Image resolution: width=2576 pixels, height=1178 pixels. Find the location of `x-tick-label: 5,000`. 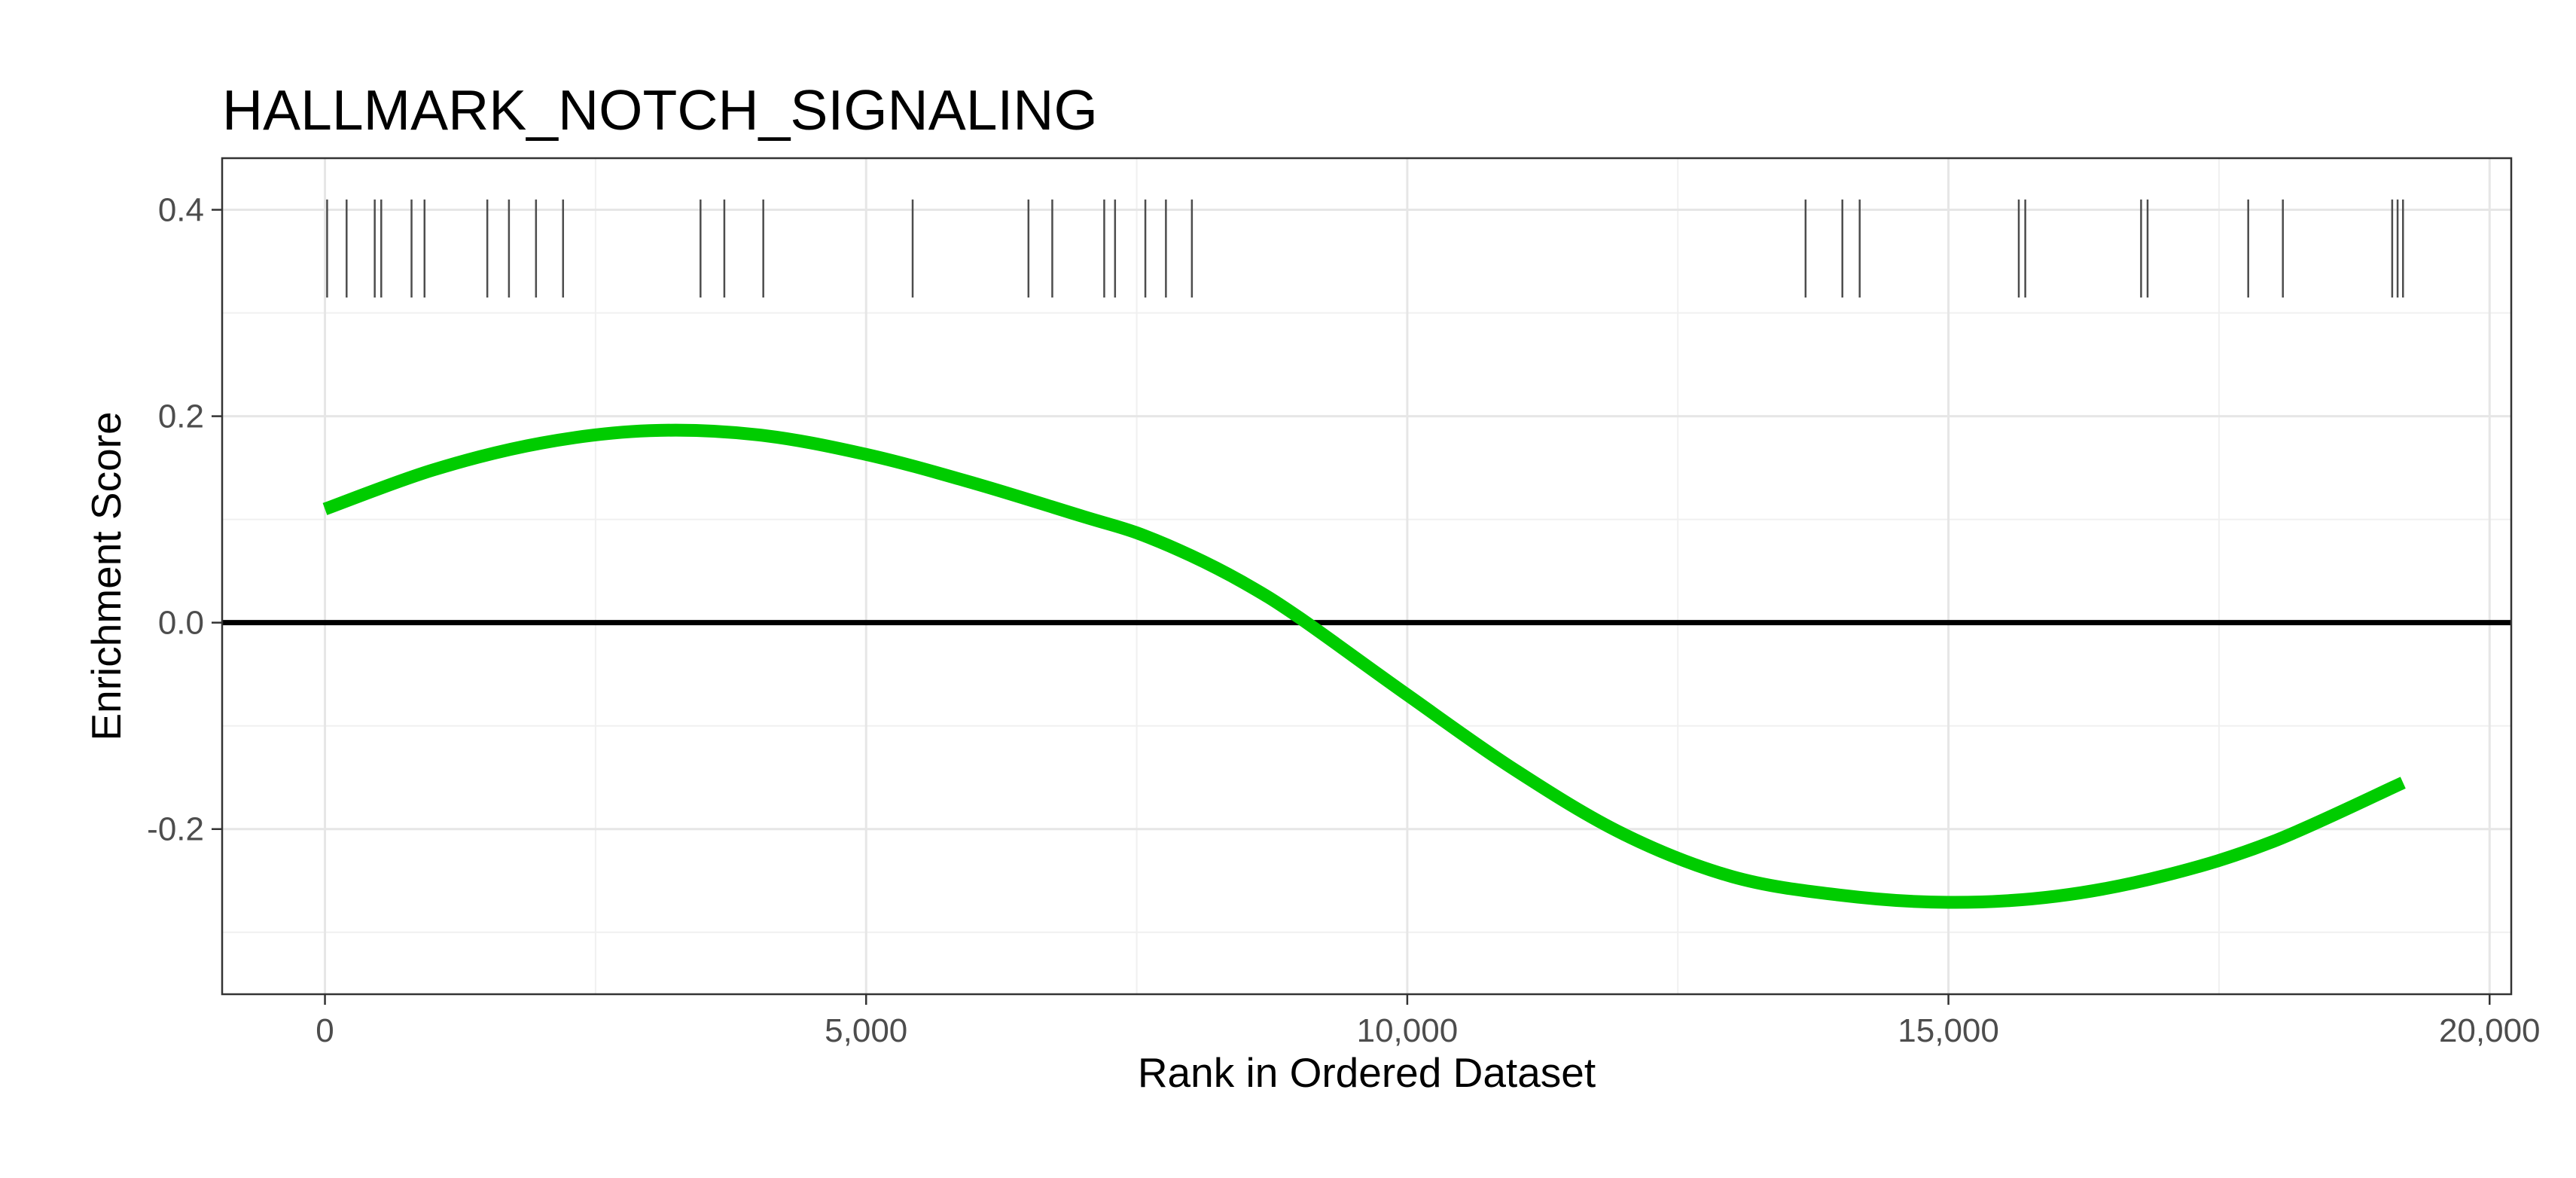

x-tick-label: 5,000 is located at coordinates (866, 1030).